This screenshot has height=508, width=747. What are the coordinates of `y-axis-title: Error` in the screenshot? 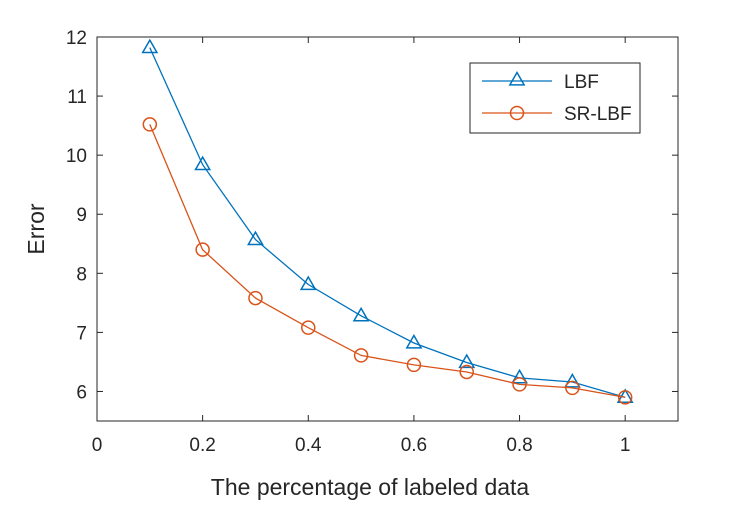 It's located at (36, 228).